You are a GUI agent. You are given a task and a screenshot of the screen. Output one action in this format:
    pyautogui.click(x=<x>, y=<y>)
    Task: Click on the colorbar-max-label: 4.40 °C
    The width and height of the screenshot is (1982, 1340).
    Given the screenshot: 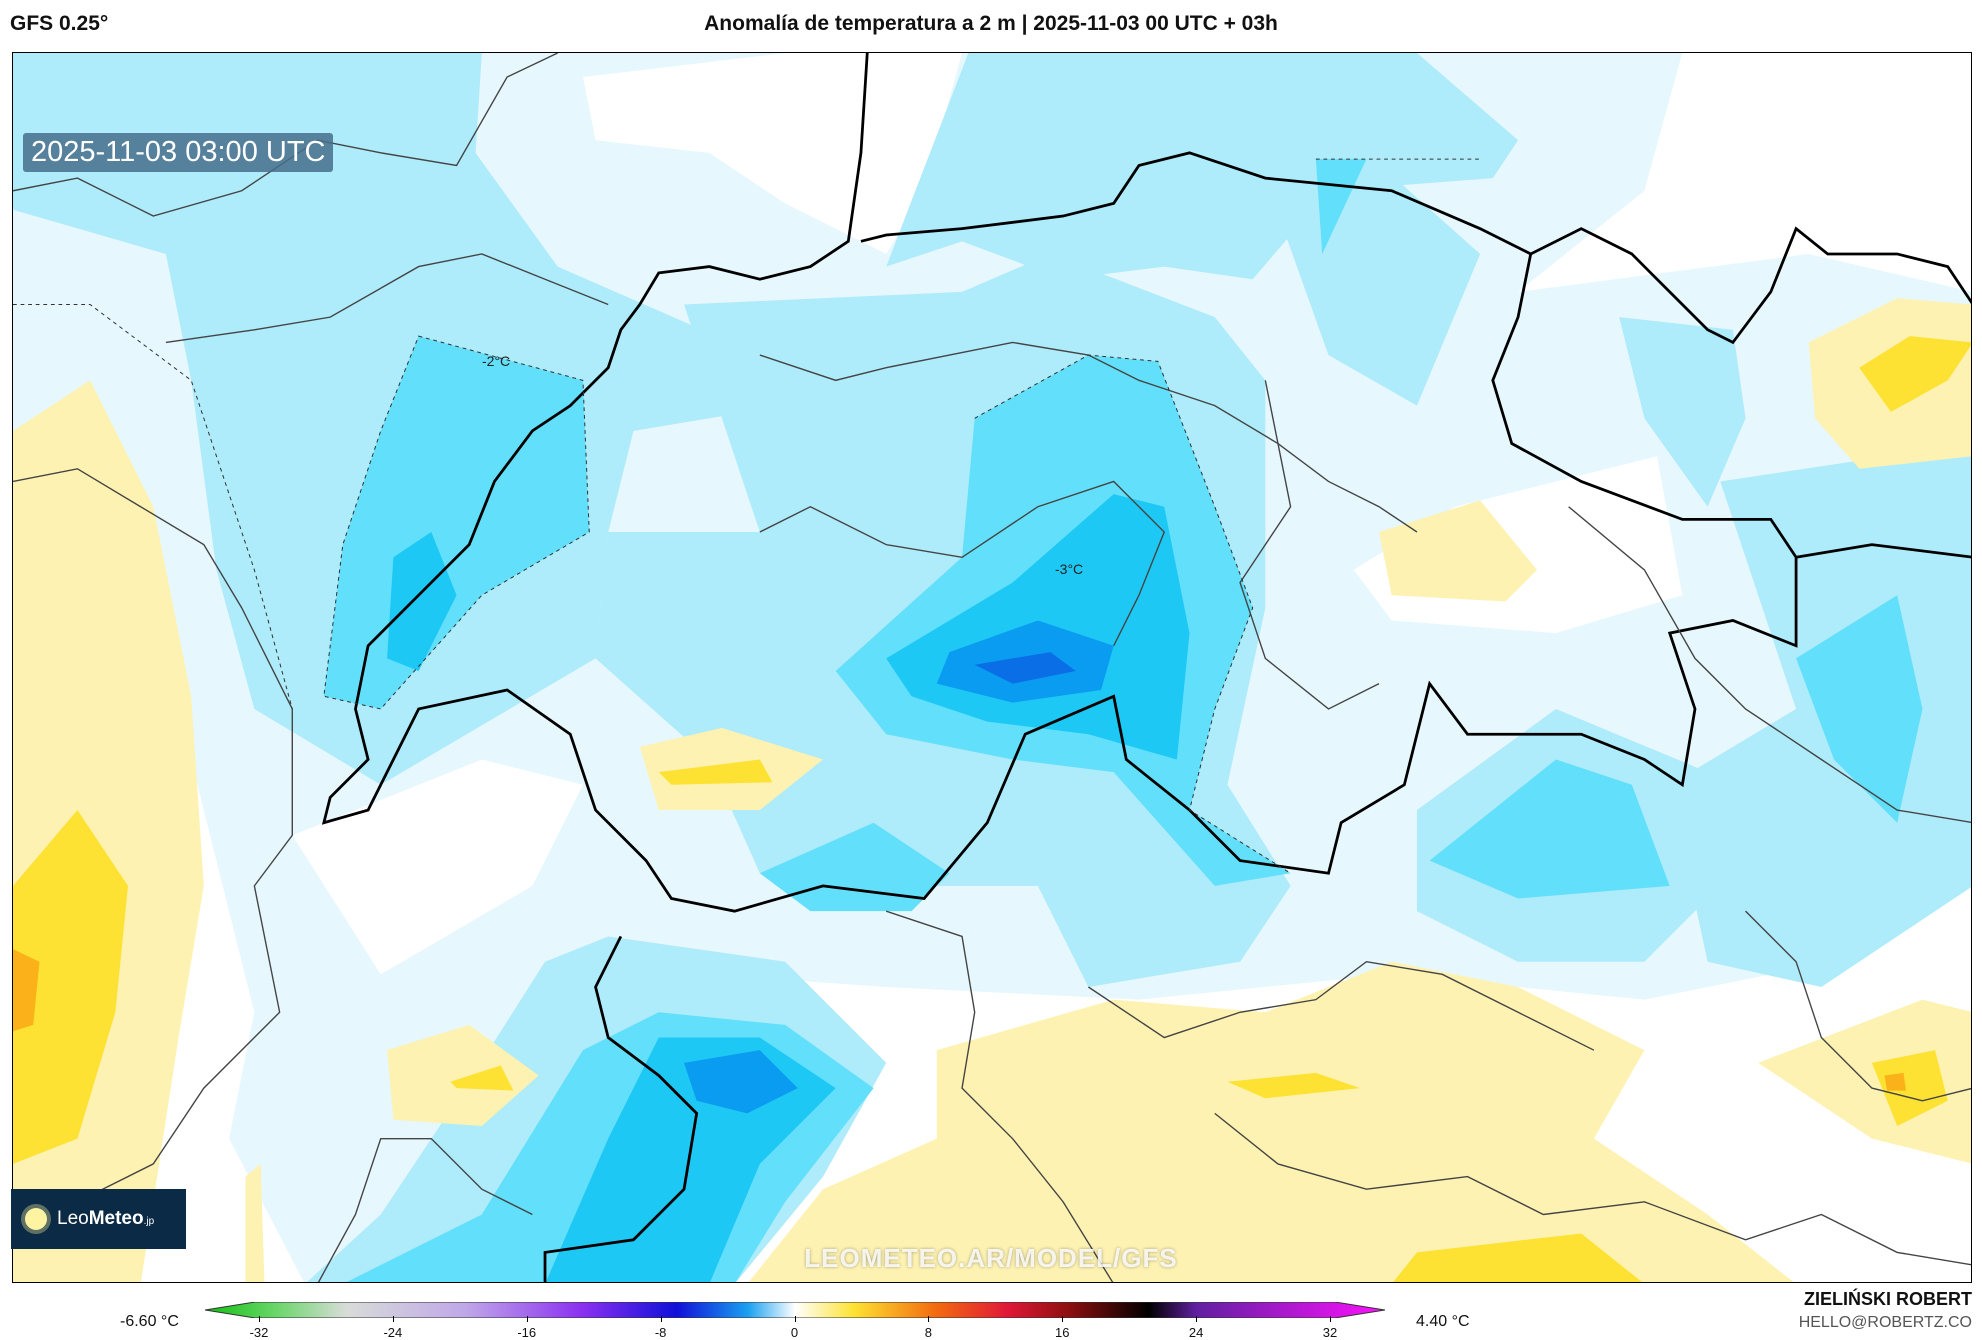 What is the action you would take?
    pyautogui.click(x=1443, y=1321)
    